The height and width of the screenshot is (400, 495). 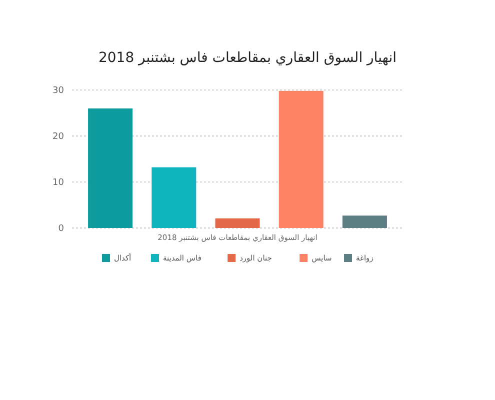 I want to click on chart-title: انهيار السوق العقاري بمقاطعات فاس بشتنبر 2018, so click(x=247, y=58).